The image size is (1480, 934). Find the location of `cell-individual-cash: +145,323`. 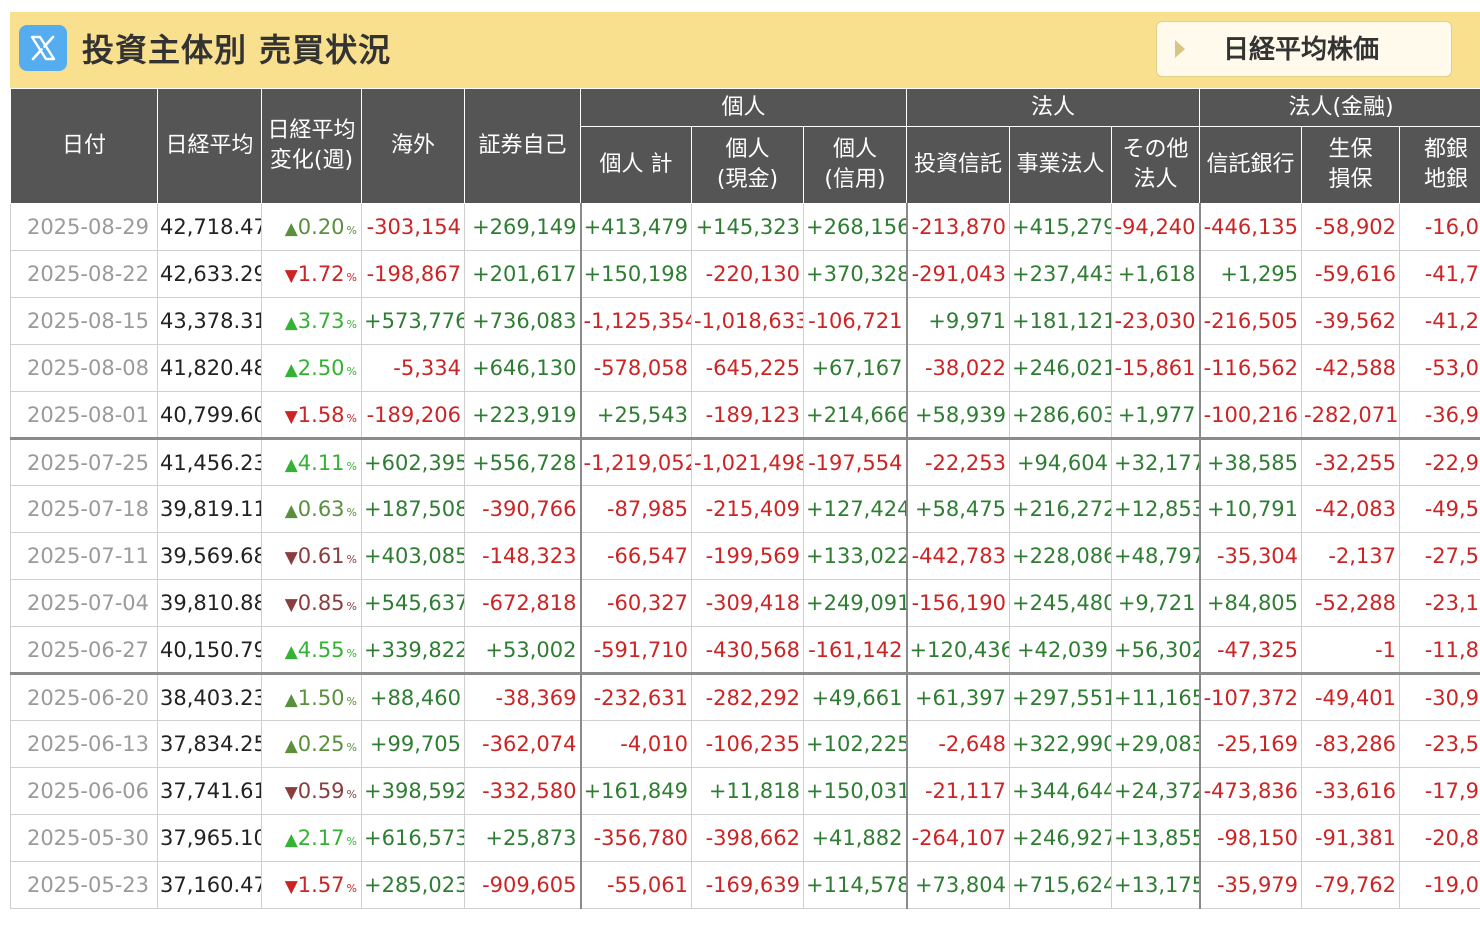

cell-individual-cash: +145,323 is located at coordinates (747, 227).